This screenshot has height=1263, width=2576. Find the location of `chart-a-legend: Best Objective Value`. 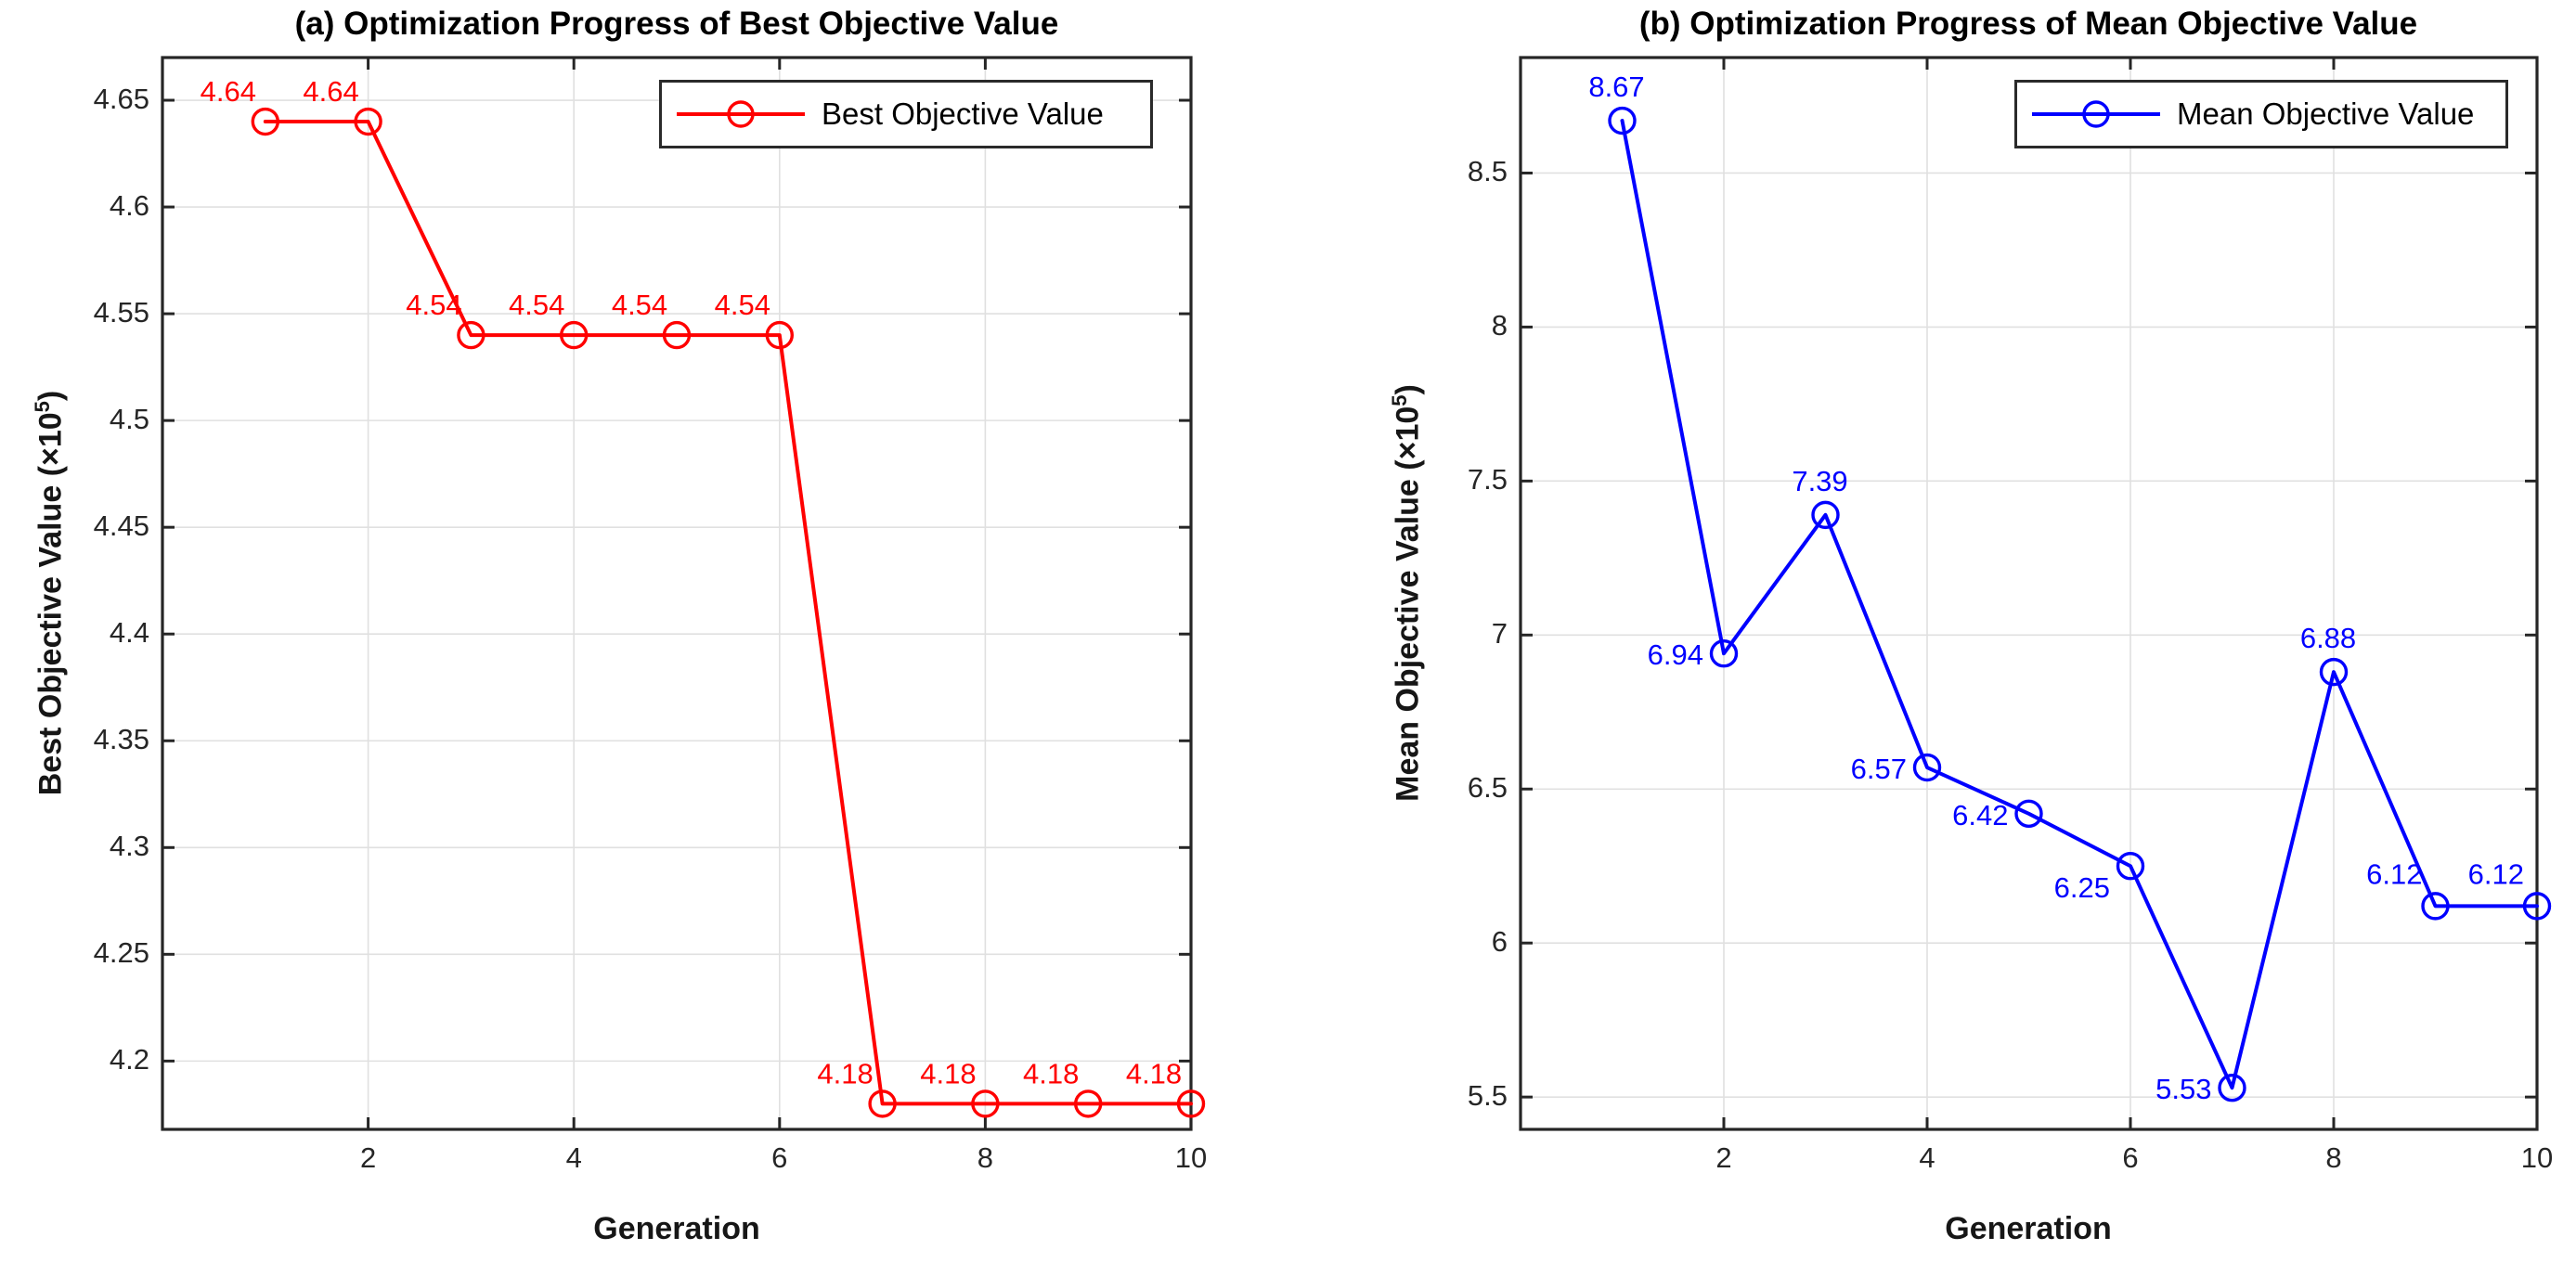

chart-a-legend: Best Objective Value is located at coordinates (906, 114).